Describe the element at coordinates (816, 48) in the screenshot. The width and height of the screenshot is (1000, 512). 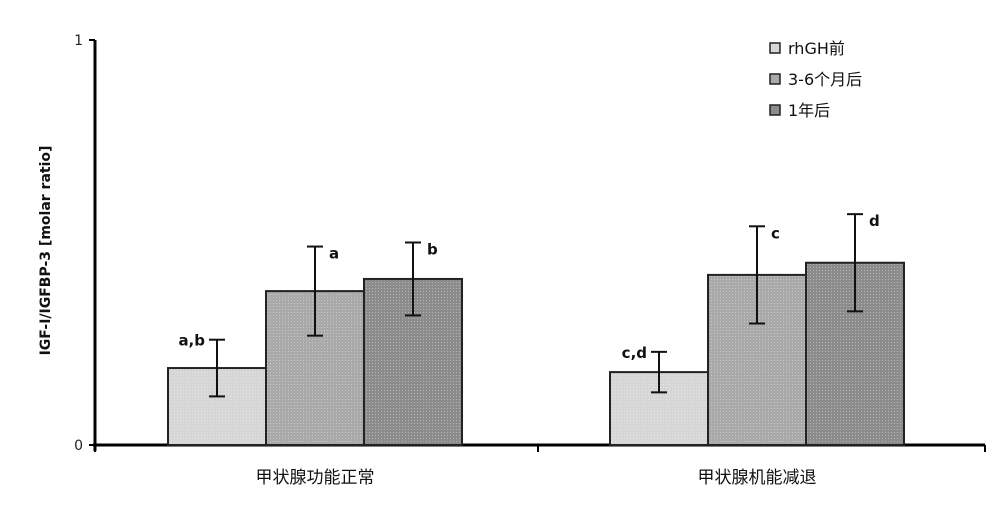
I see `legend-label: rhGH前` at that location.